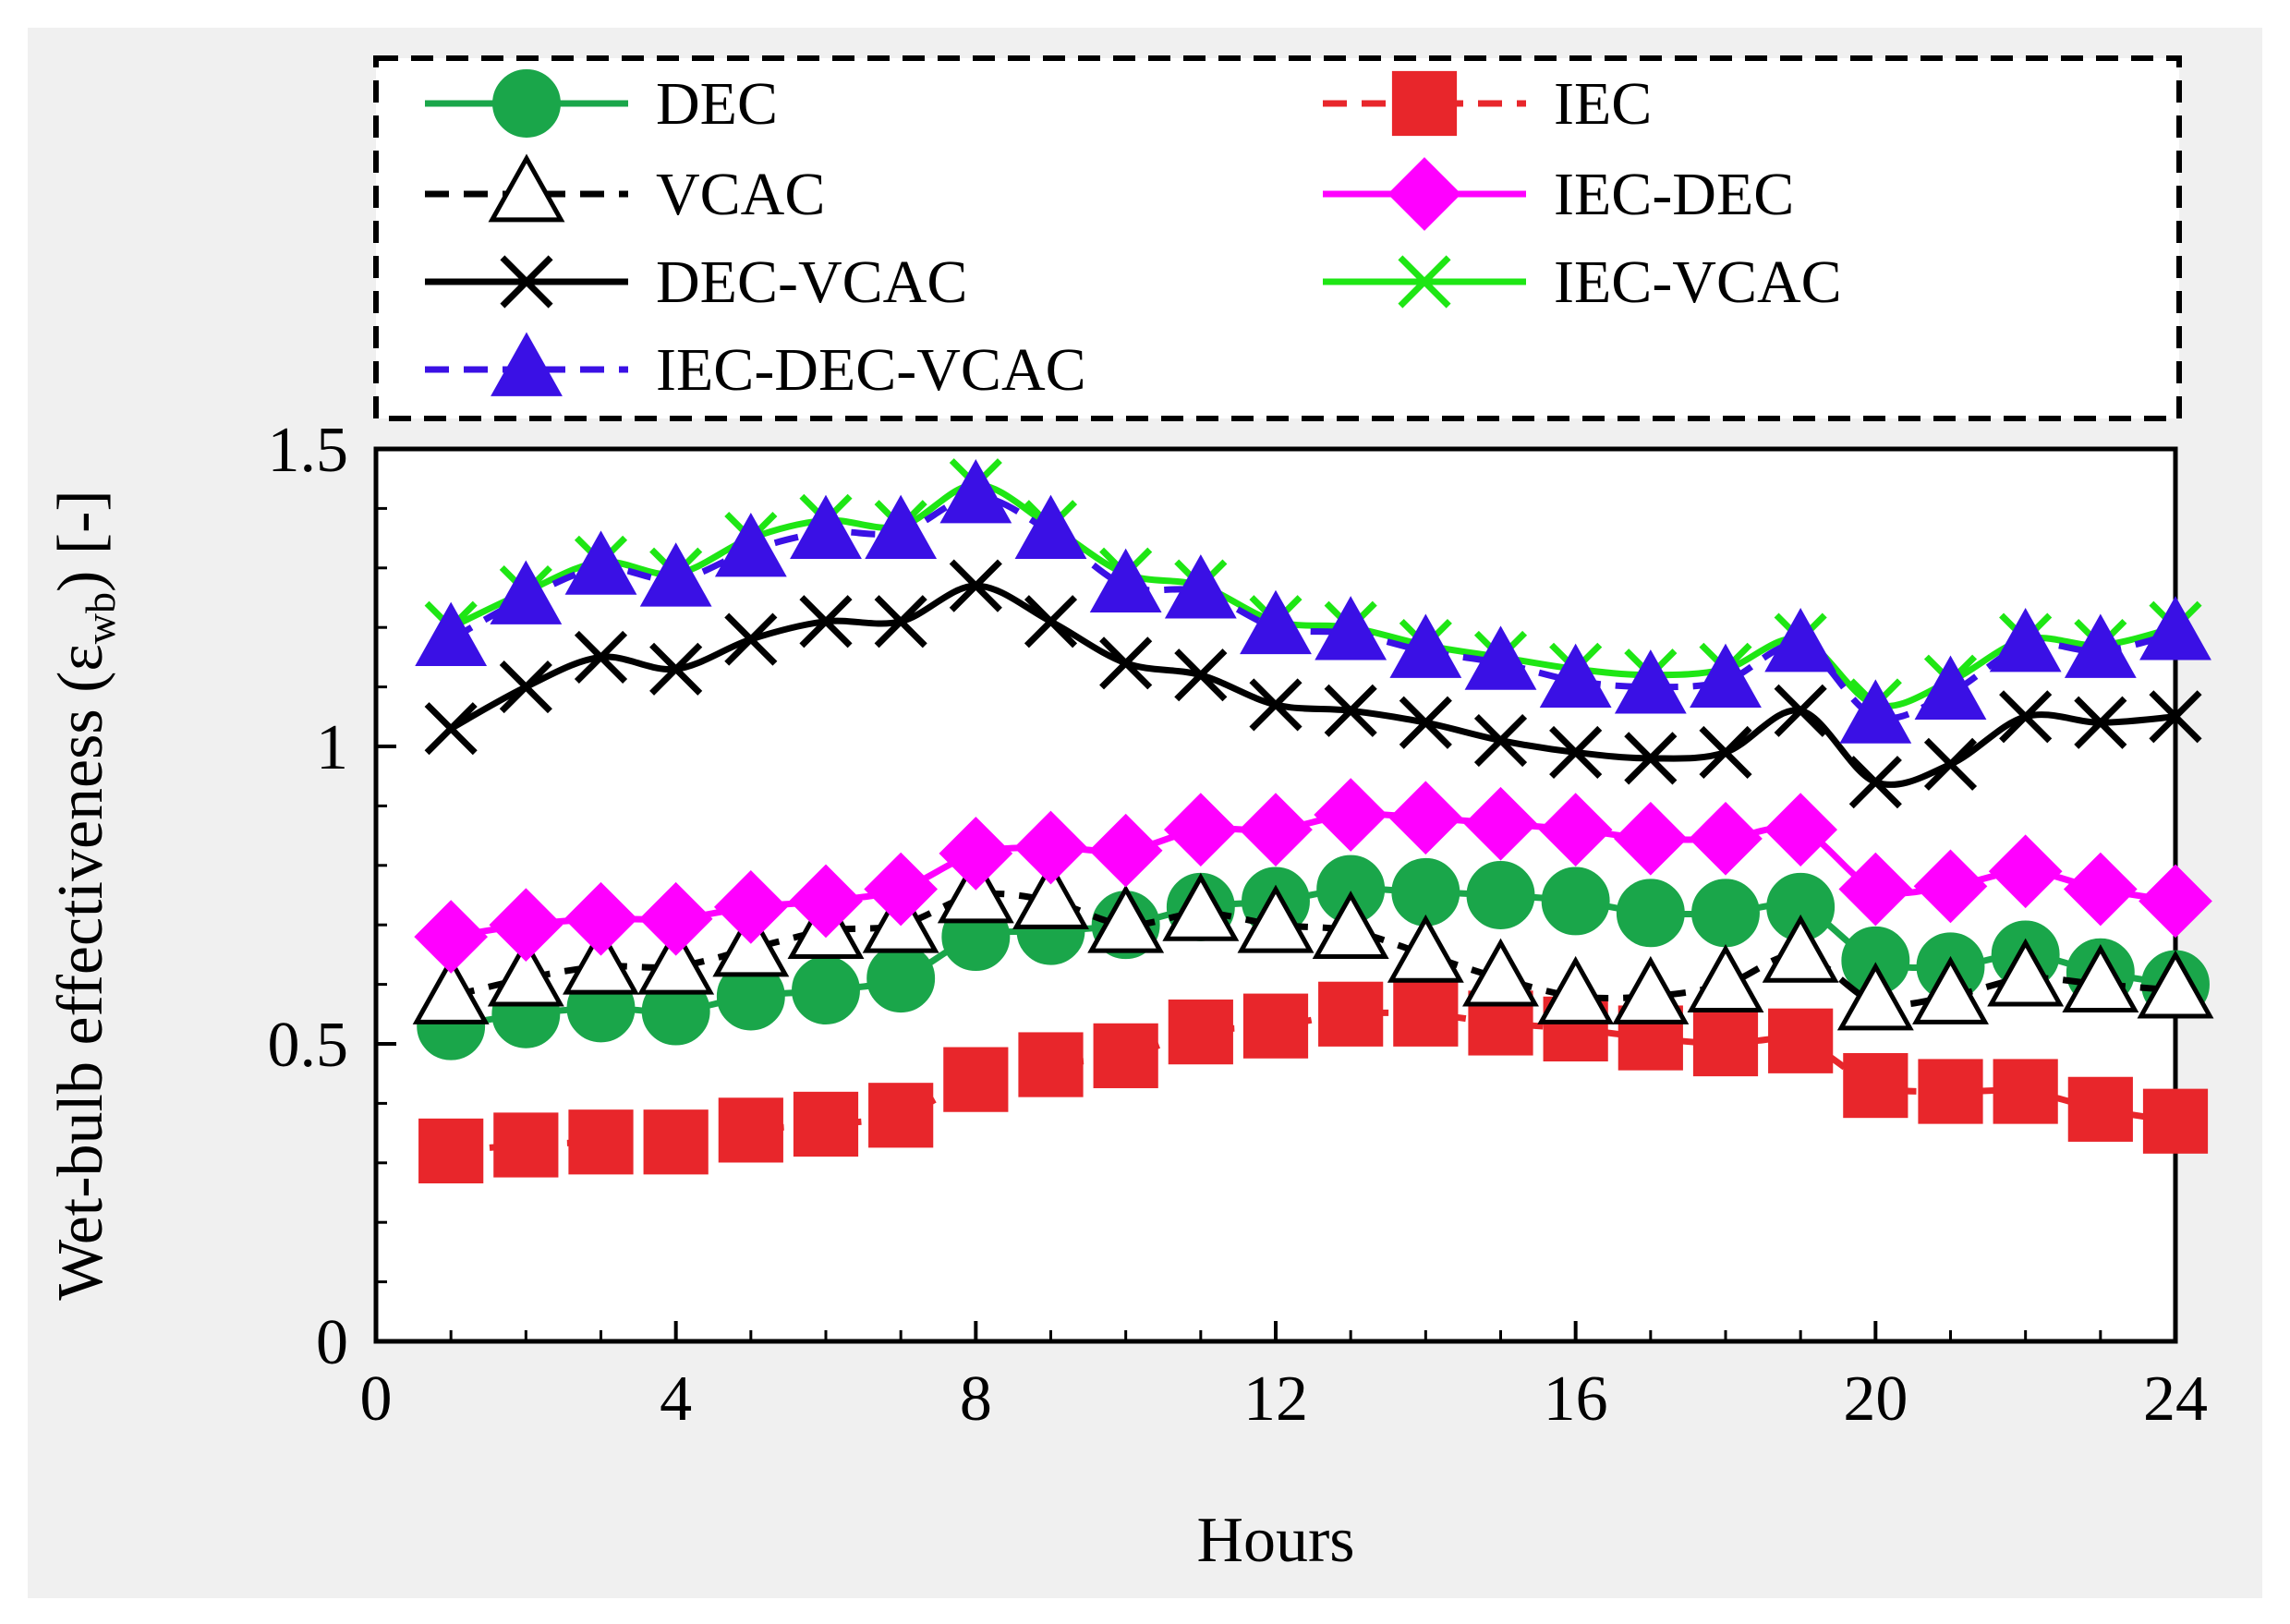 The height and width of the screenshot is (1624, 2290). Describe the element at coordinates (332, 747) in the screenshot. I see `y-tick-label: 1` at that location.